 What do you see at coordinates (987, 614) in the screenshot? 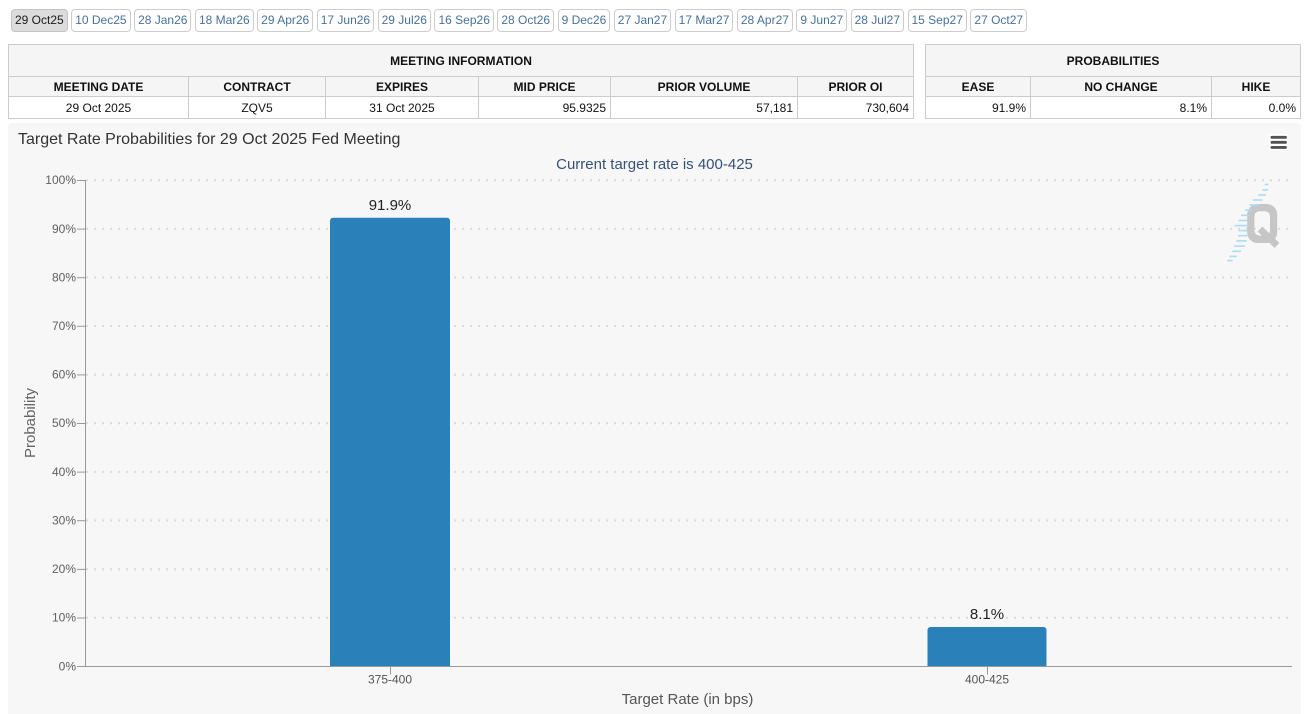
I see `svg-text: 8.1%` at bounding box center [987, 614].